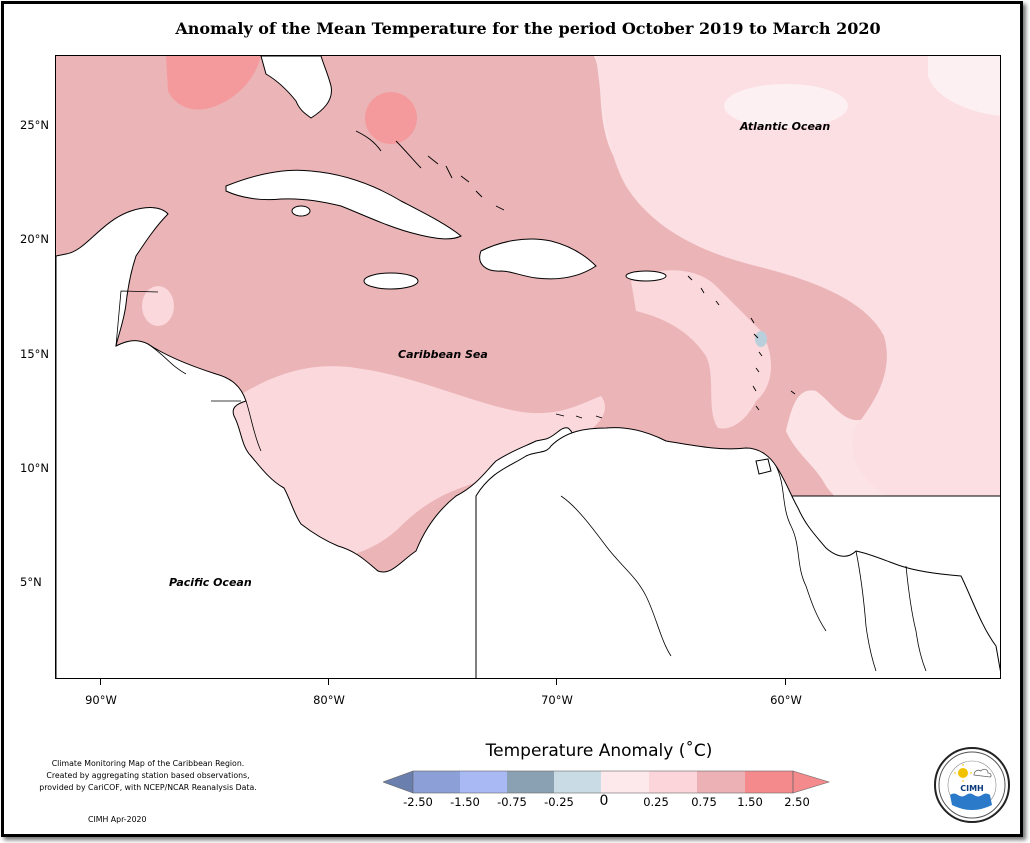 Image resolution: width=1030 pixels, height=843 pixels. What do you see at coordinates (604, 801) in the screenshot?
I see `legend-label-4: 0` at bounding box center [604, 801].